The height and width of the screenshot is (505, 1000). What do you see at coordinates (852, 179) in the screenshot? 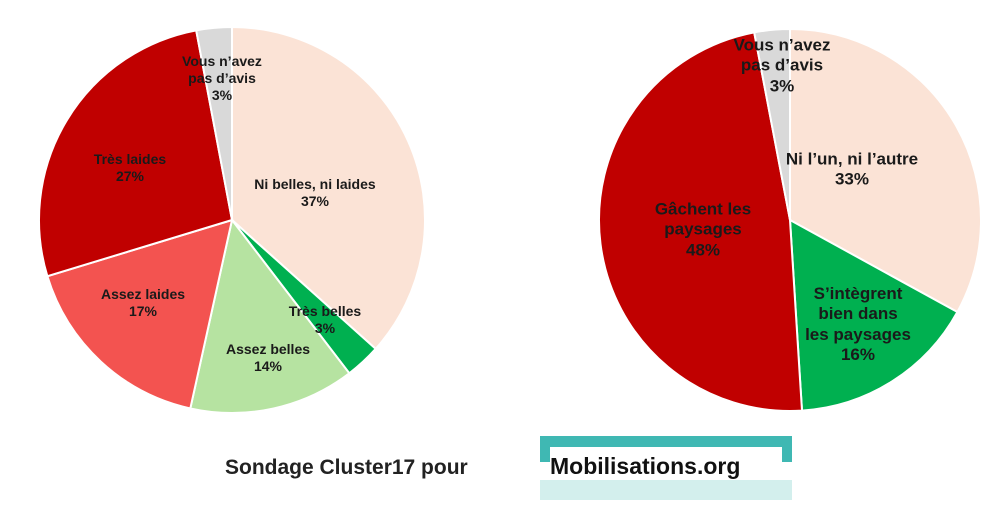
I see `value-label: 33%` at bounding box center [852, 179].